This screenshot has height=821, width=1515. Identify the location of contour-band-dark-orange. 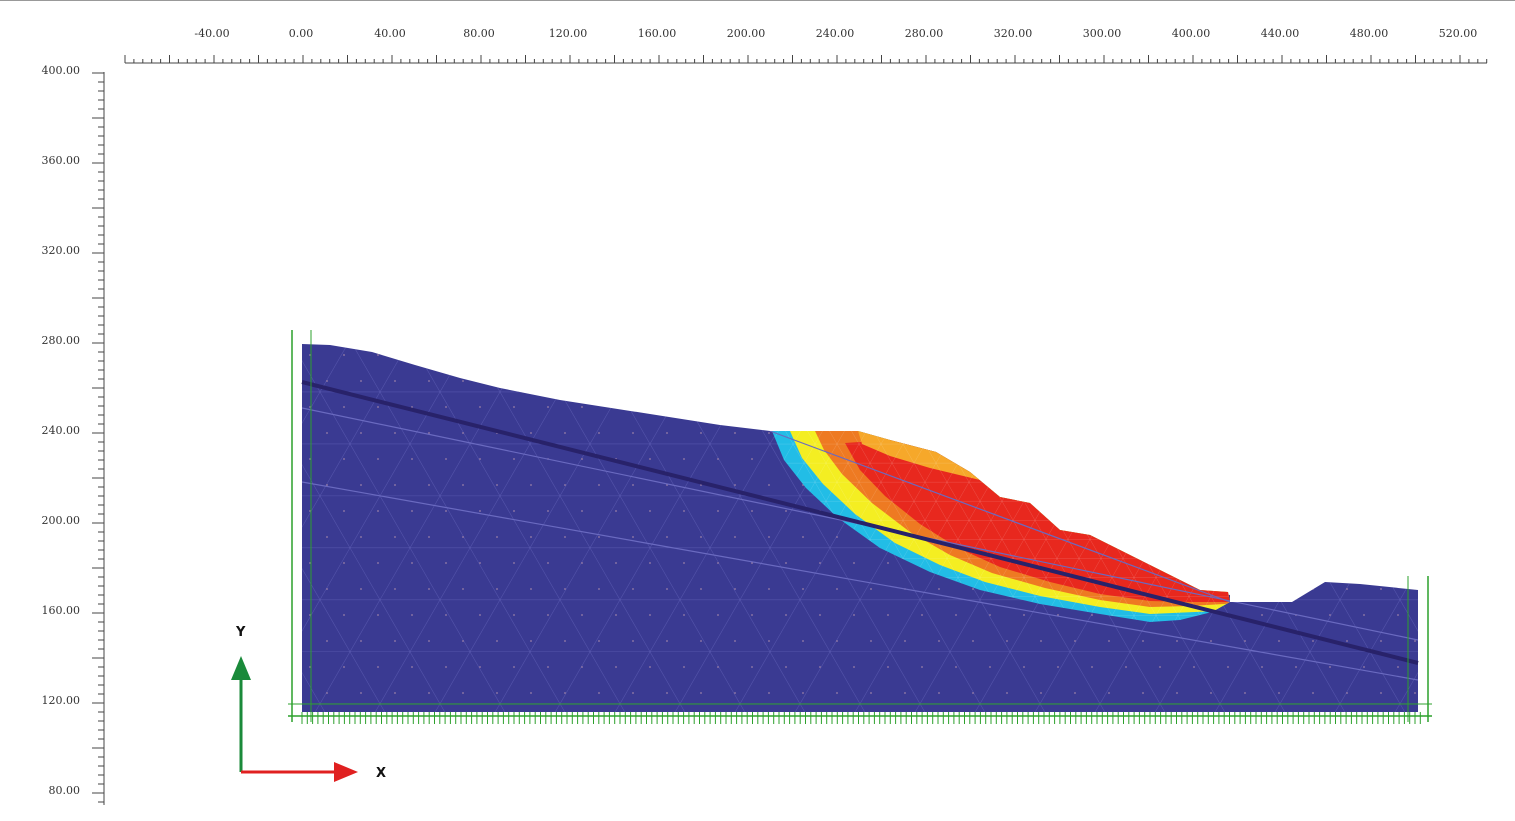
(919, 455).